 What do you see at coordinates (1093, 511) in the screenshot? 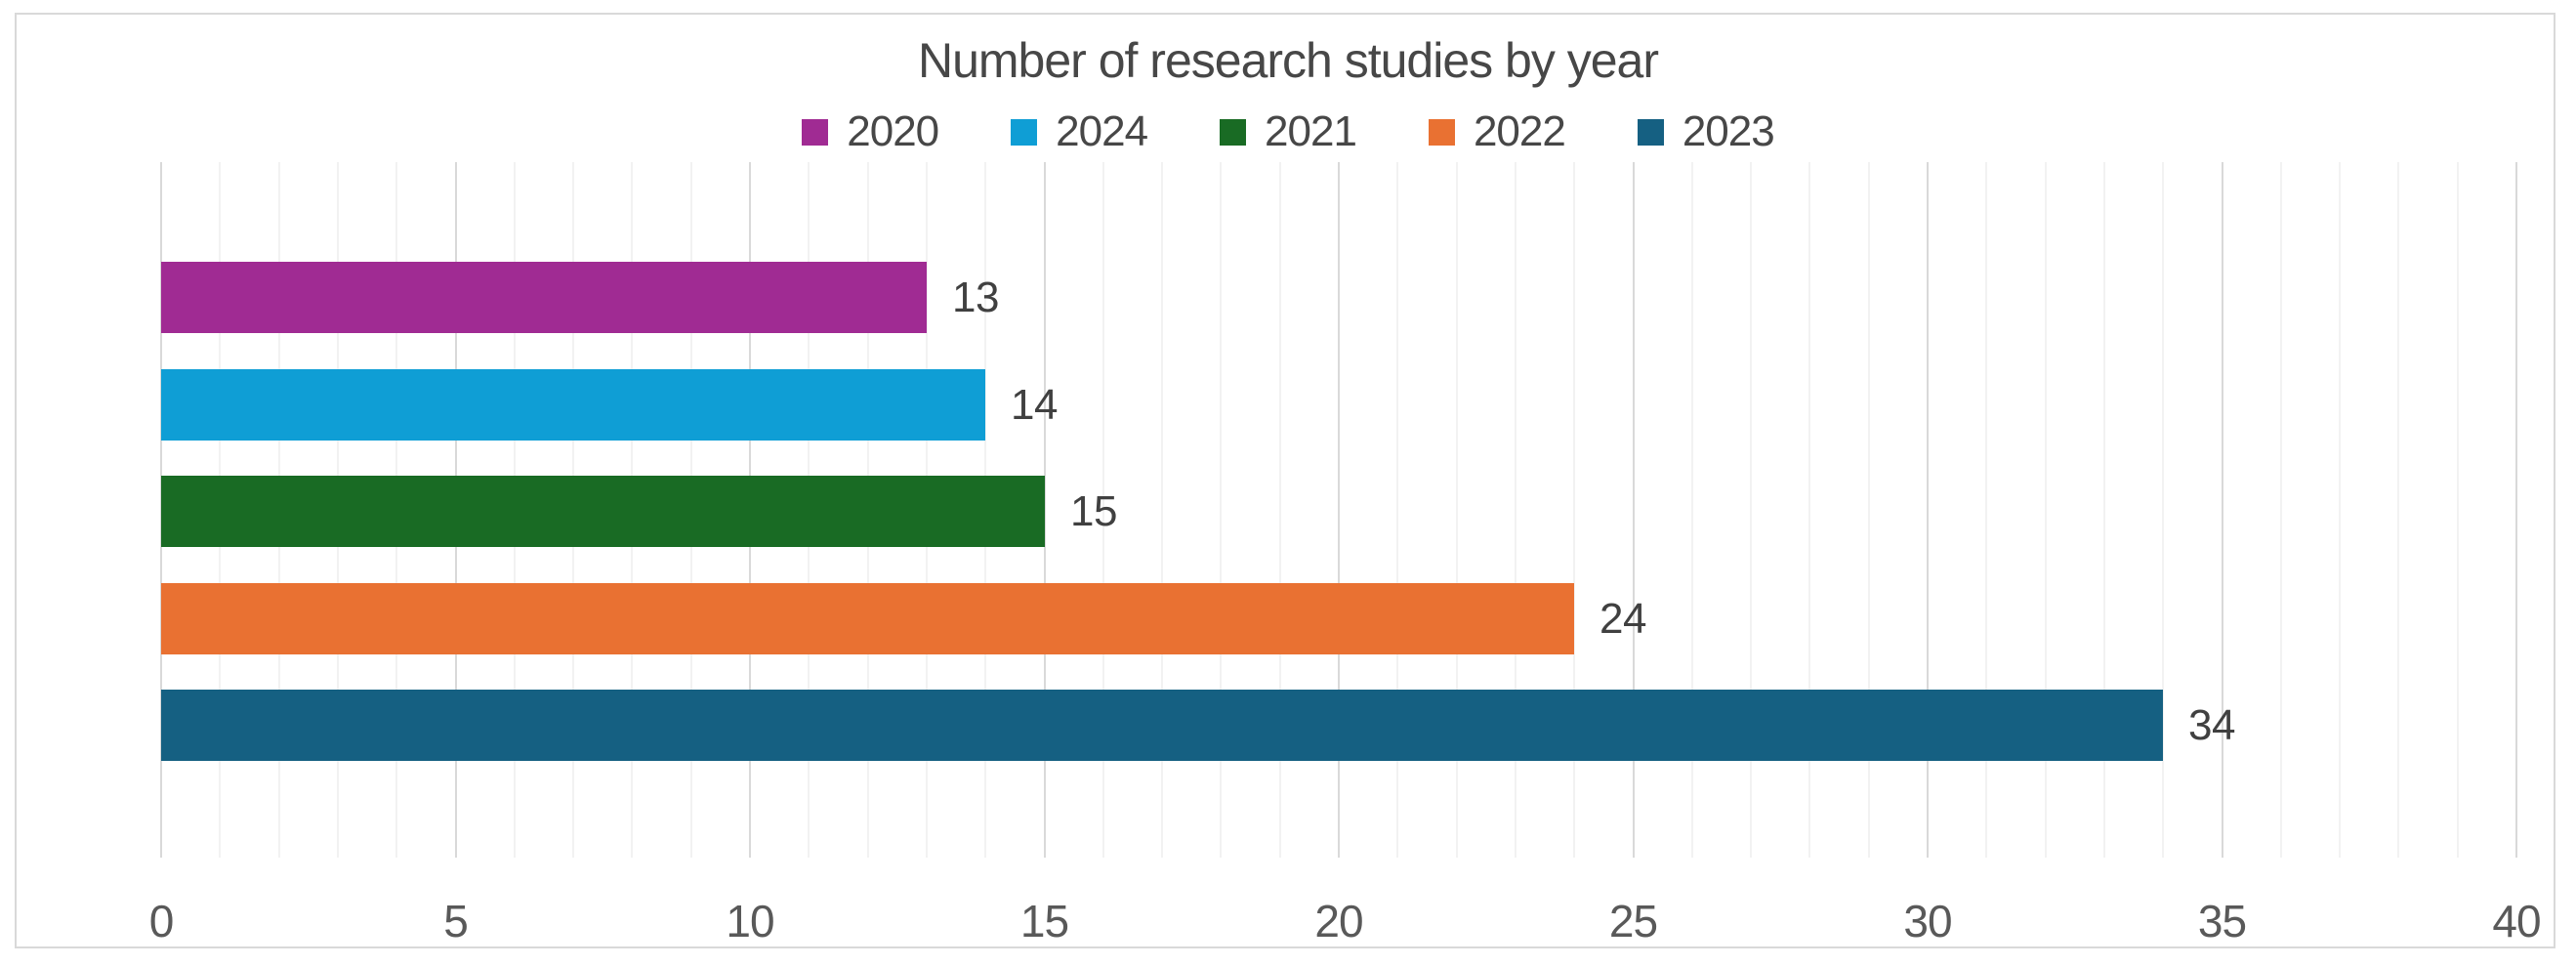
I see `bar-value-label: 15` at bounding box center [1093, 511].